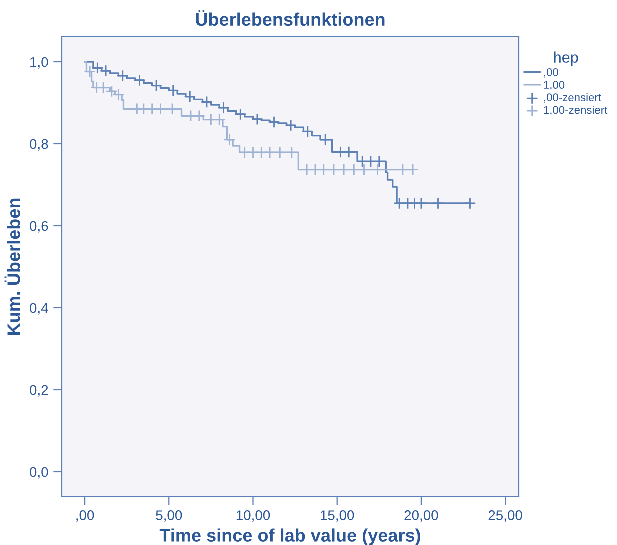 The image size is (617, 545). What do you see at coordinates (12, 267) in the screenshot?
I see `y-axis-title: Kum. Überleben` at bounding box center [12, 267].